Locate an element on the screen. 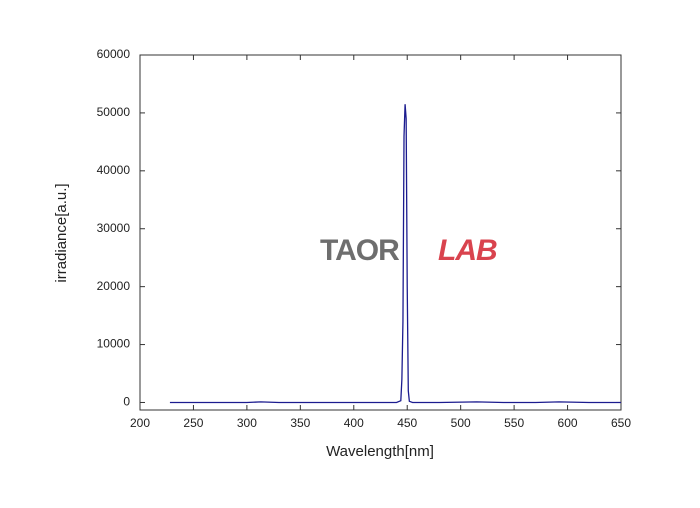  x-tick-label: 200 is located at coordinates (140, 423).